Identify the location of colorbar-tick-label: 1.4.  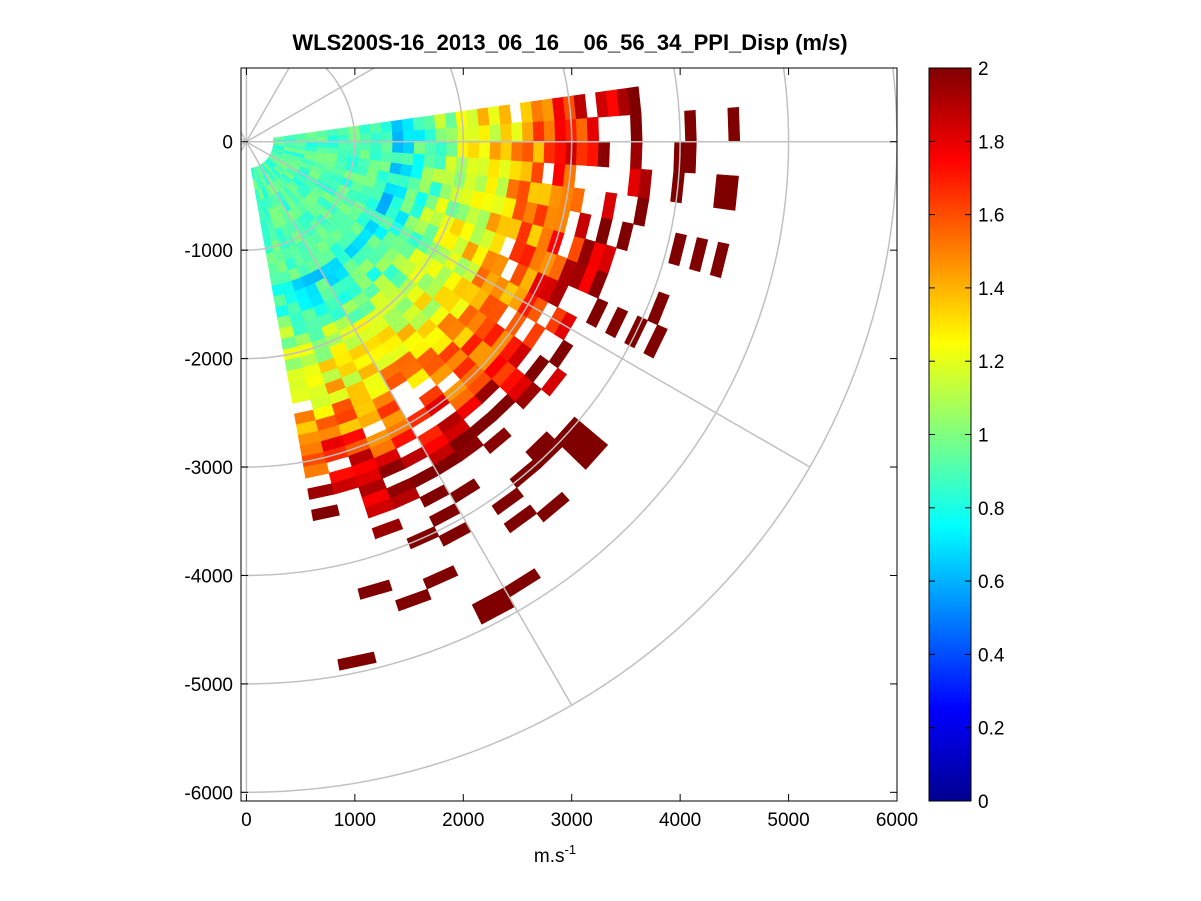
(991, 289).